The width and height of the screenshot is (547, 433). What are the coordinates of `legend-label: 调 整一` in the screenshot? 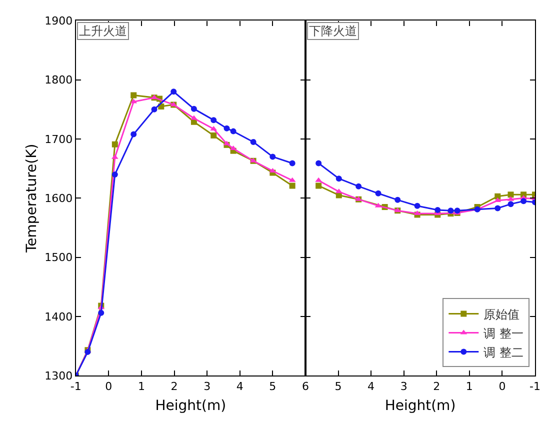 It's located at (504, 333).